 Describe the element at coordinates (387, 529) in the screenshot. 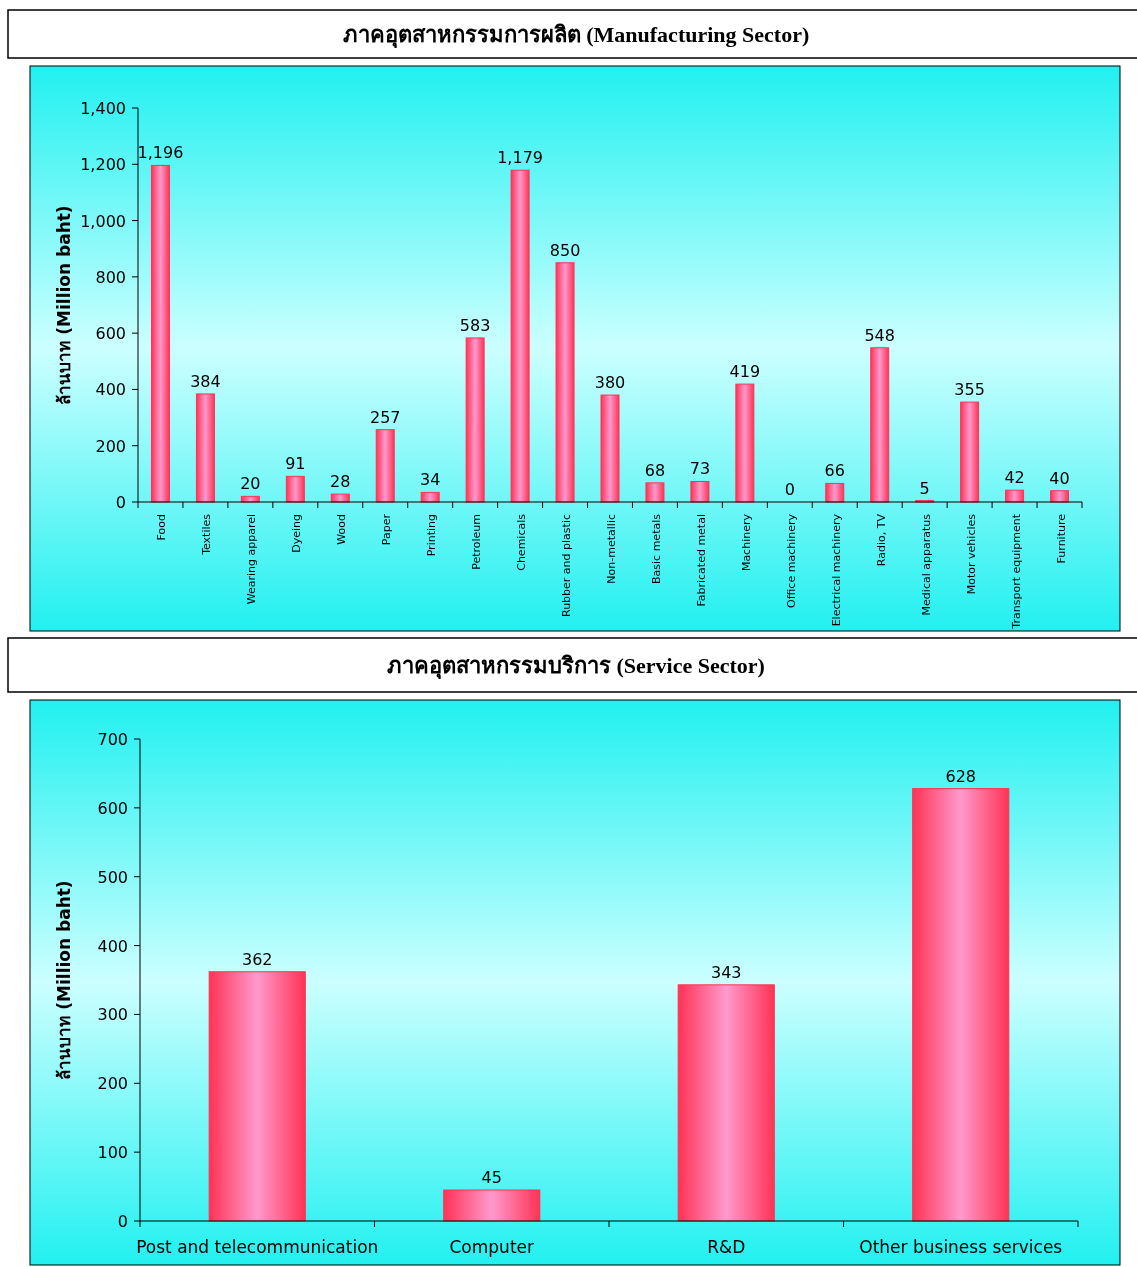

I see `x-tick-label: Paper` at that location.